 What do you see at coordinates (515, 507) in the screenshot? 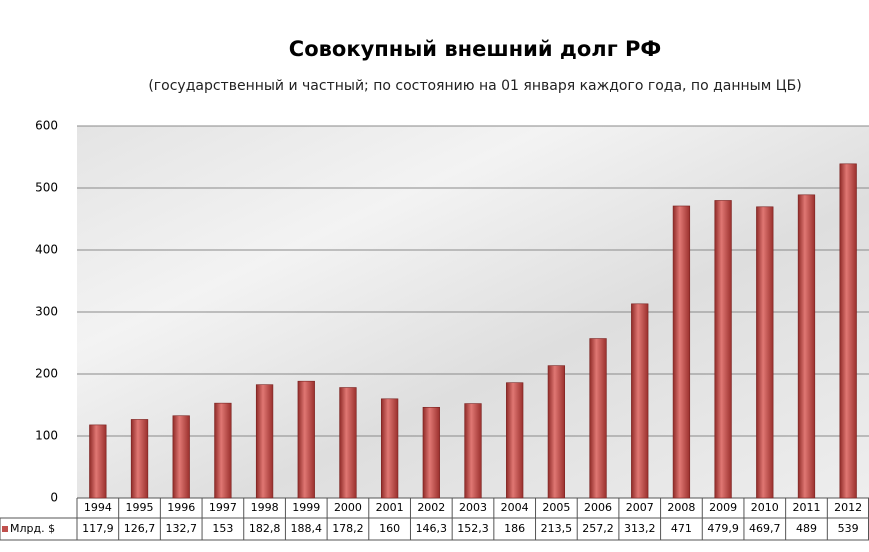
I see `x-tick-label: 2004` at bounding box center [515, 507].